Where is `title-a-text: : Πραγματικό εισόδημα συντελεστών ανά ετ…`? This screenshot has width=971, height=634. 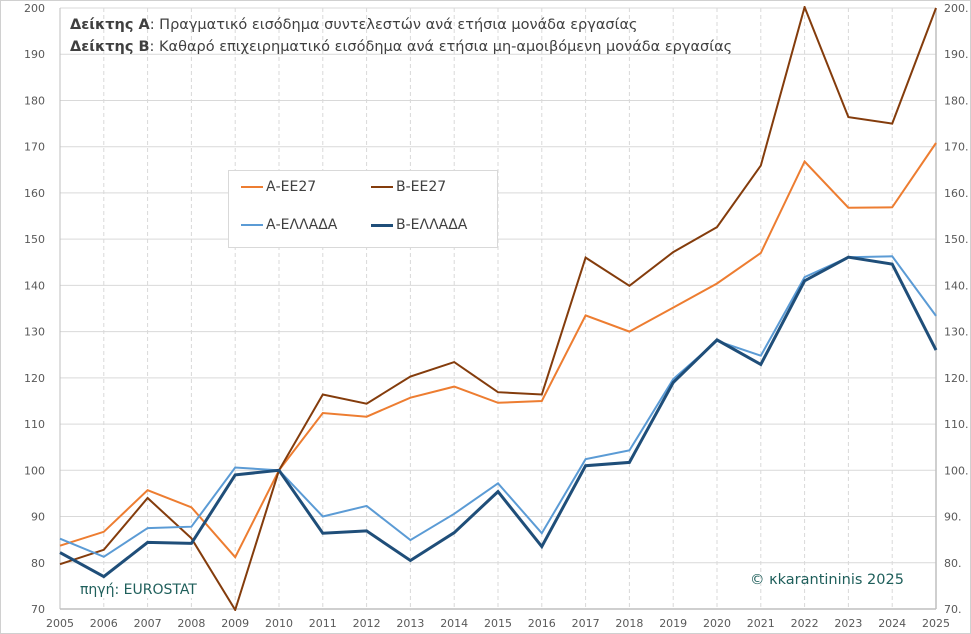 title-a-text: : Πραγματικό εισόδημα συντελεστών ανά ετ… is located at coordinates (393, 25).